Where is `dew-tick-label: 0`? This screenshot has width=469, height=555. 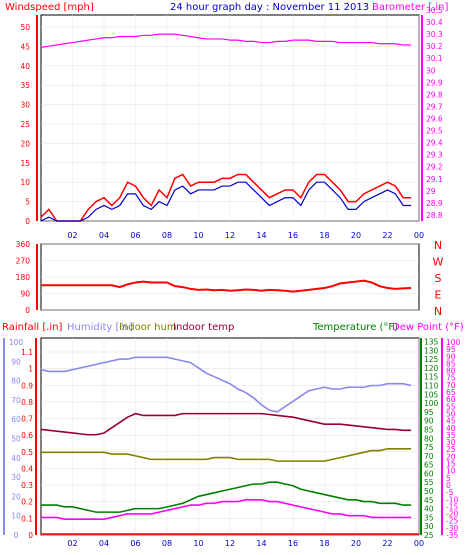
dew-tick-label: 0 is located at coordinates (448, 485).